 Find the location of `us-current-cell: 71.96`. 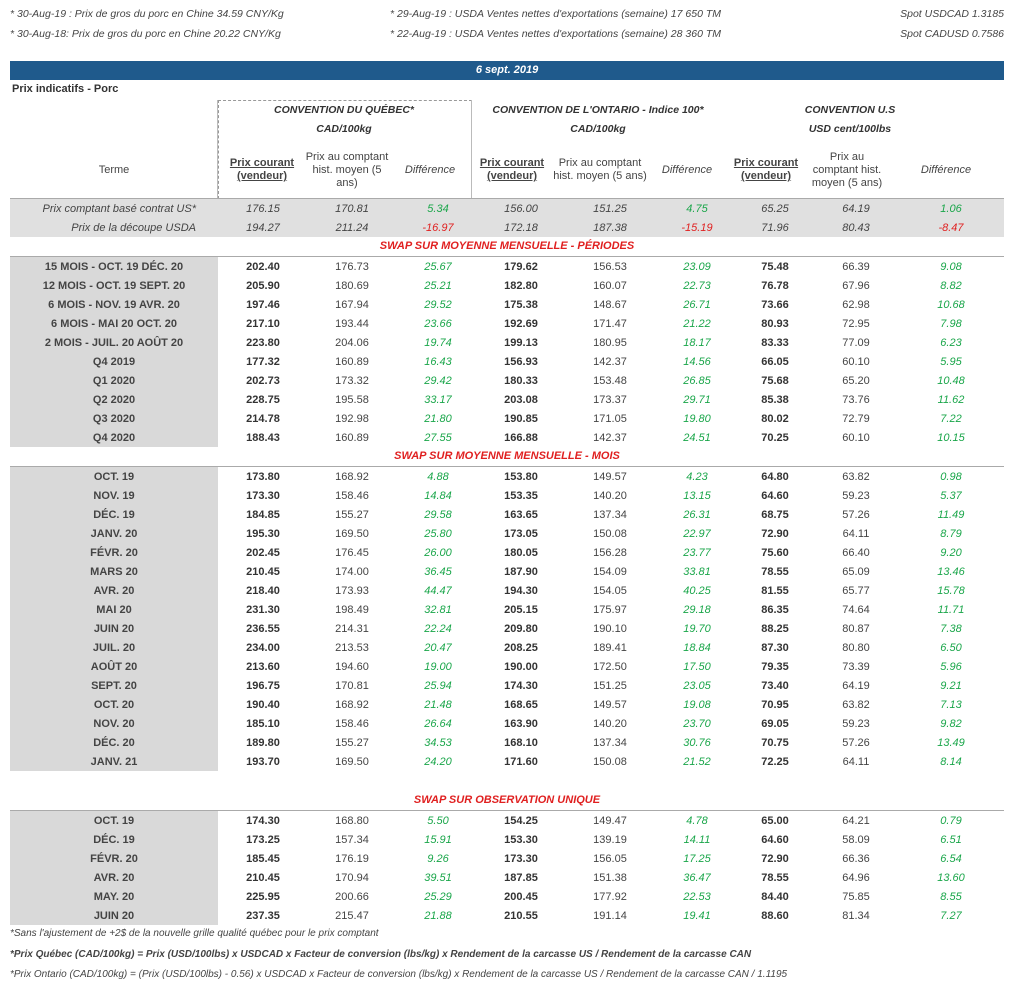

us-current-cell: 71.96 is located at coordinates (775, 227).